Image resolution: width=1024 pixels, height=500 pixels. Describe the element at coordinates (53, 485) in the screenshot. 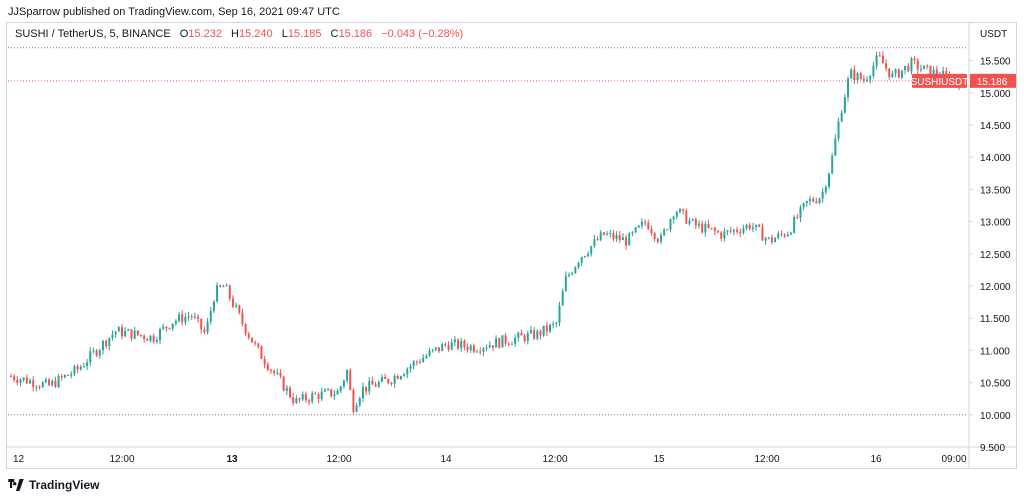

I see `footer-brand: TradingView` at that location.